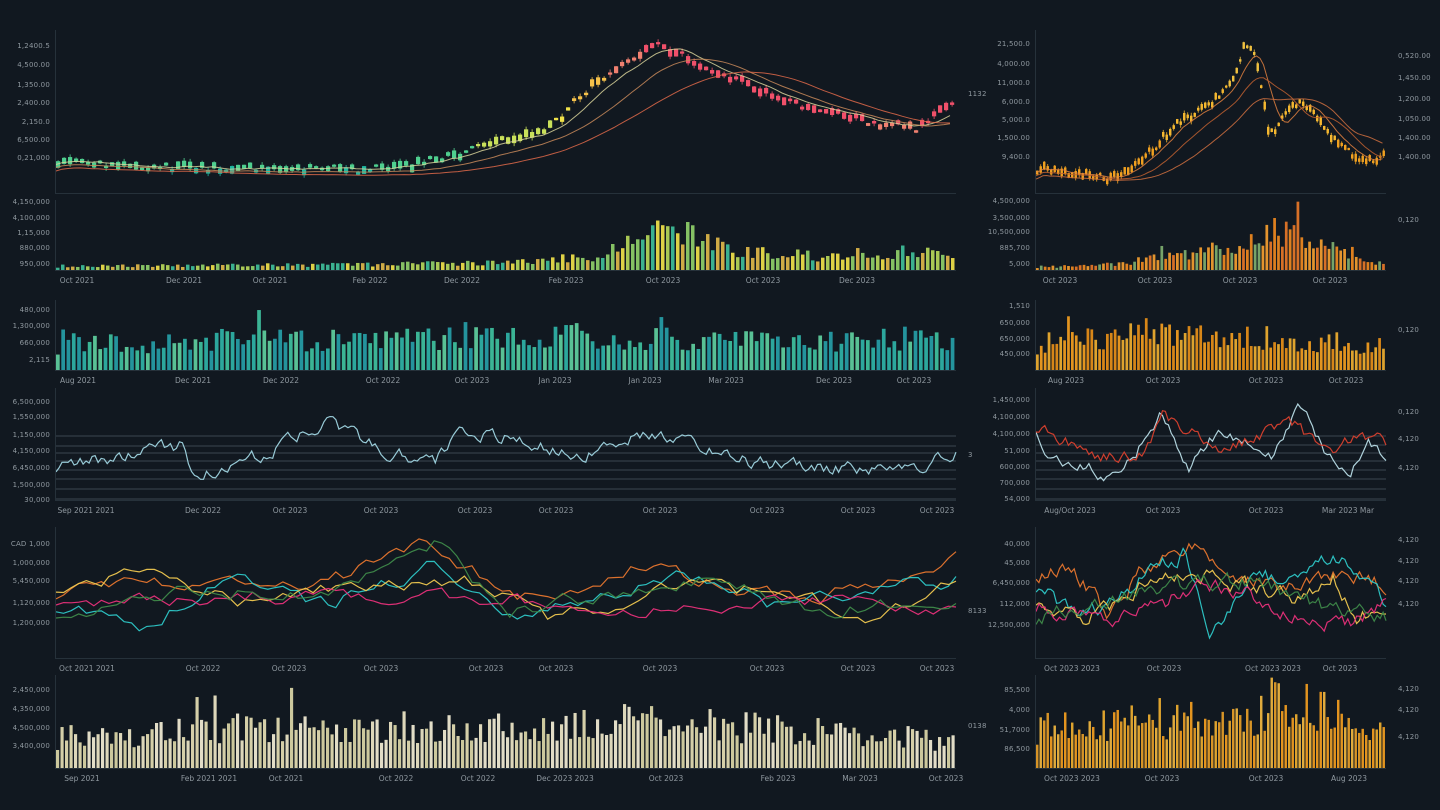  Describe the element at coordinates (31, 709) in the screenshot. I see `y-tick-label: 4,350,000` at that location.